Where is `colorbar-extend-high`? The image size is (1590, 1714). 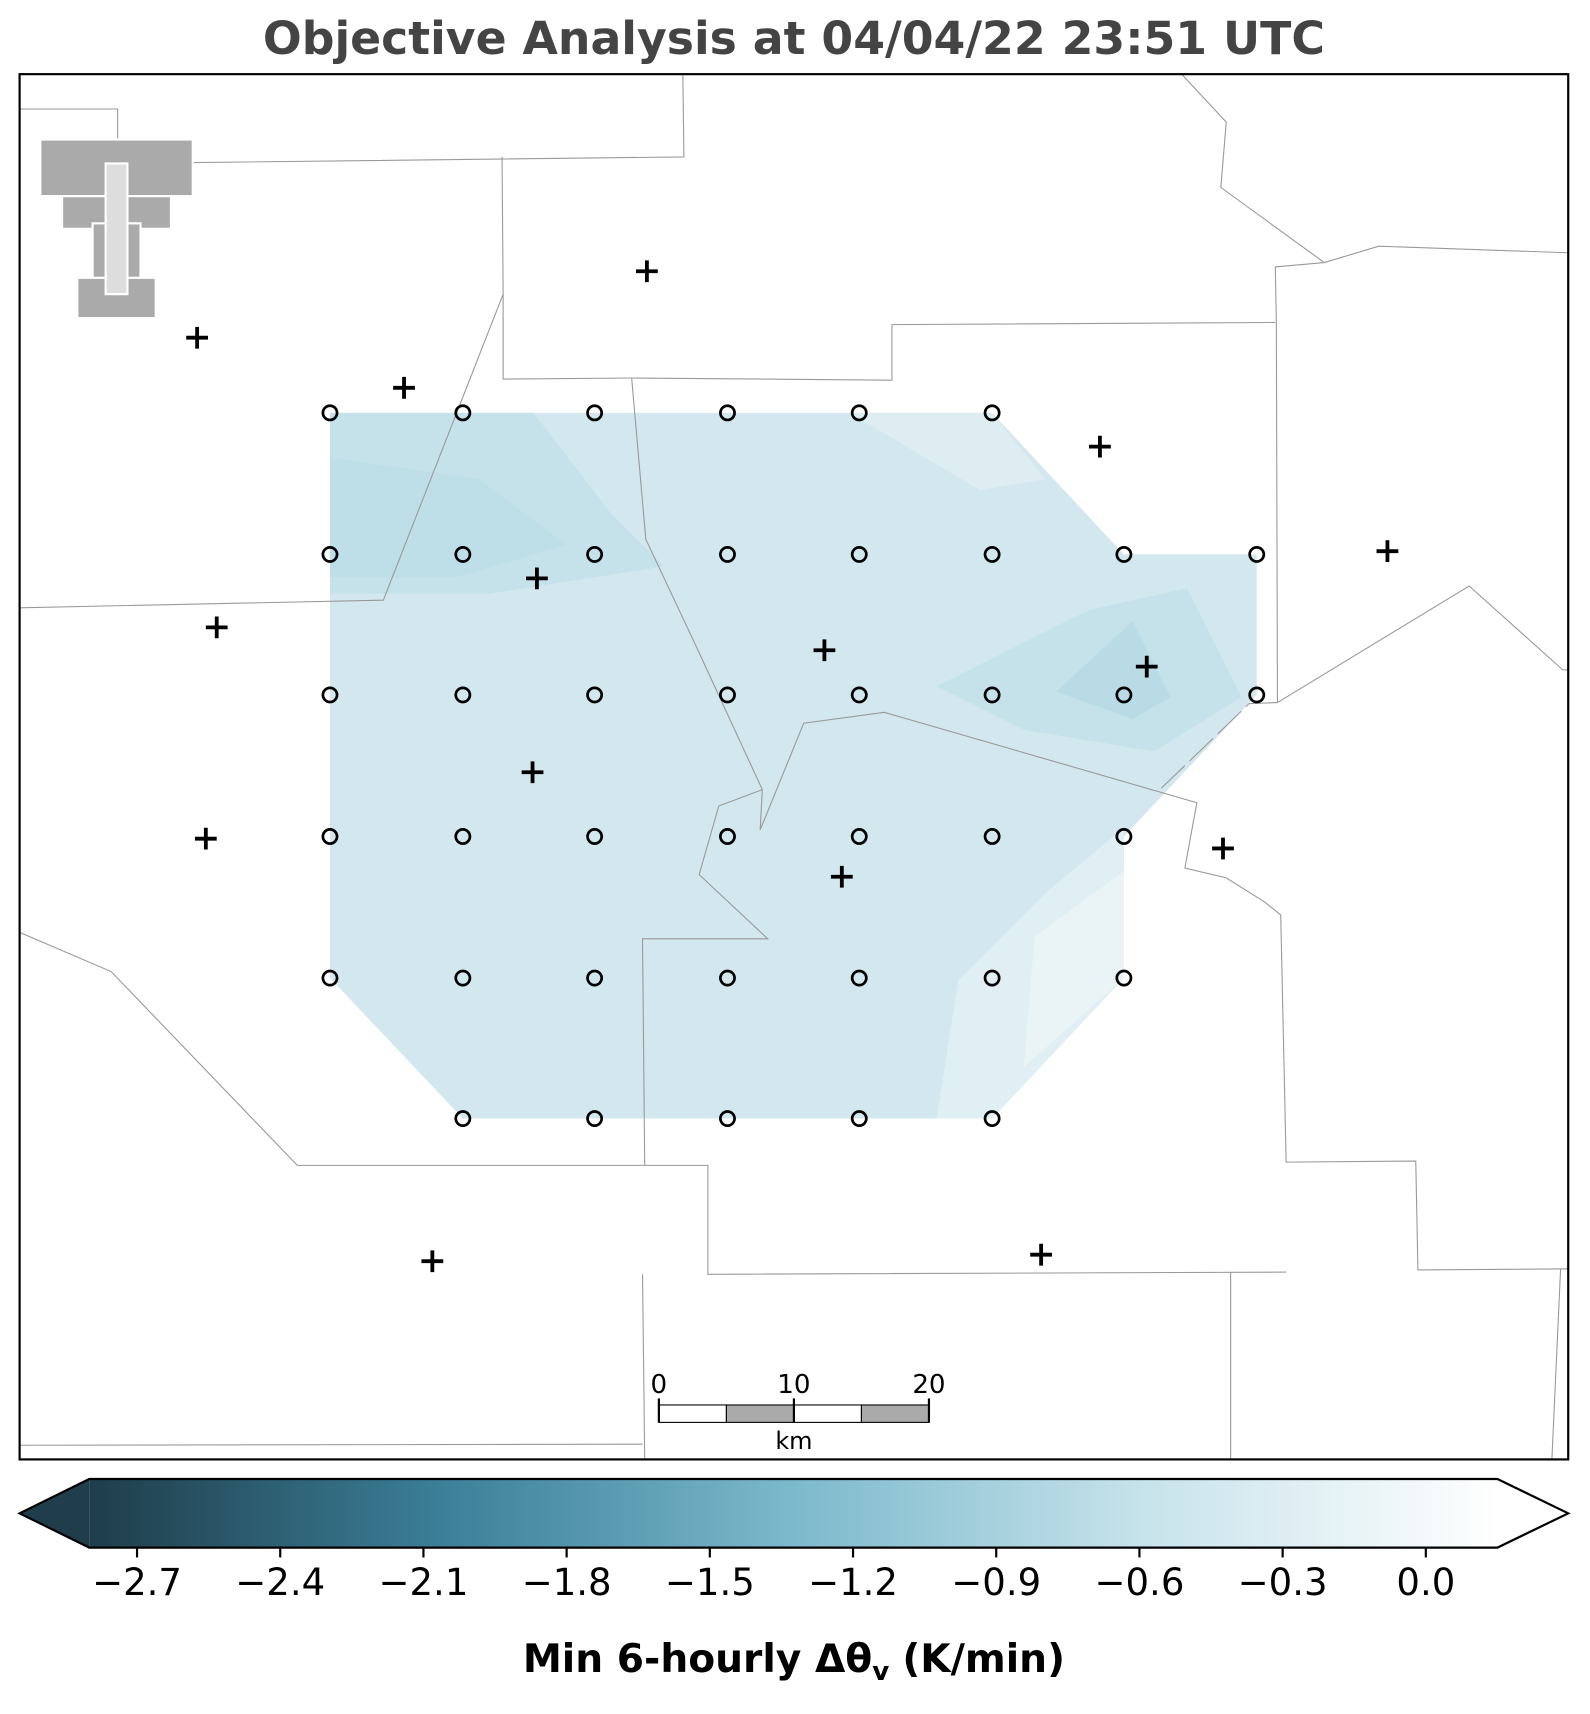 colorbar-extend-high is located at coordinates (1533, 1513).